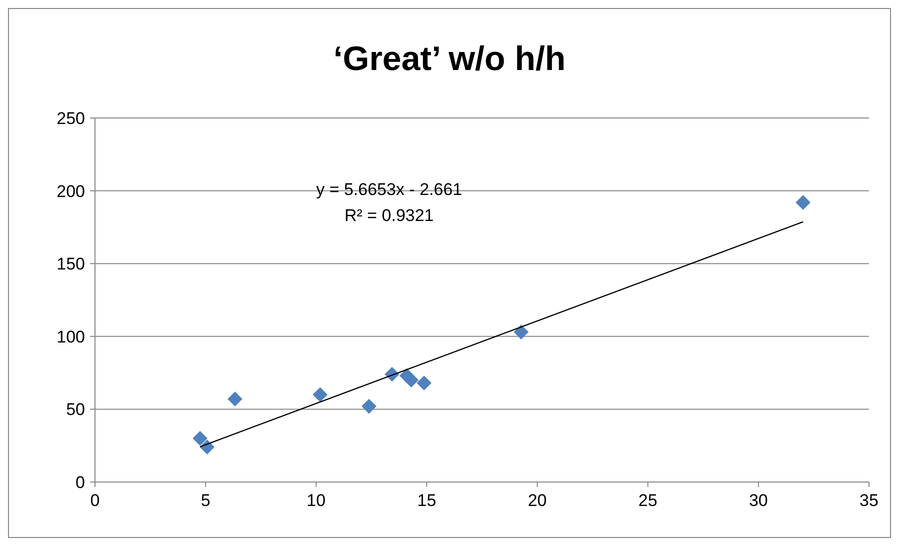 This screenshot has width=899, height=546. Describe the element at coordinates (70, 191) in the screenshot. I see `y-tick-label: 200` at that location.